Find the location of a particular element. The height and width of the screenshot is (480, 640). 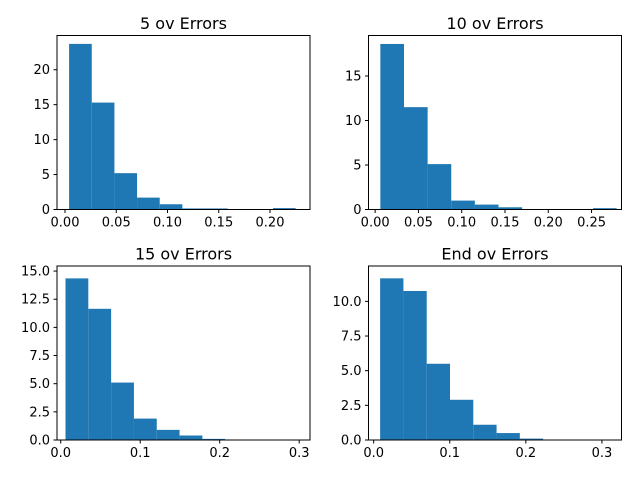

subplot-title: End ov Errors is located at coordinates (494, 254).